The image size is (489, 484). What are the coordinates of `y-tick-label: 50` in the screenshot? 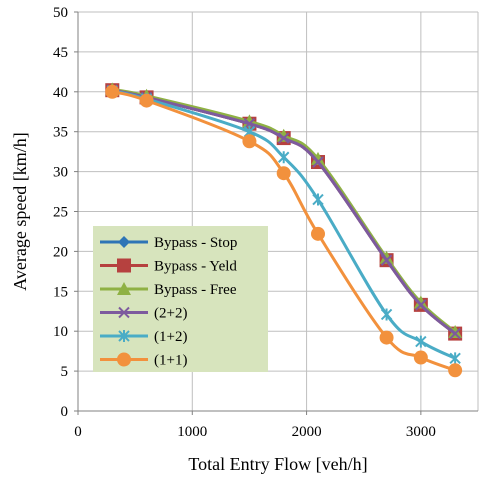 It's located at (60, 13).